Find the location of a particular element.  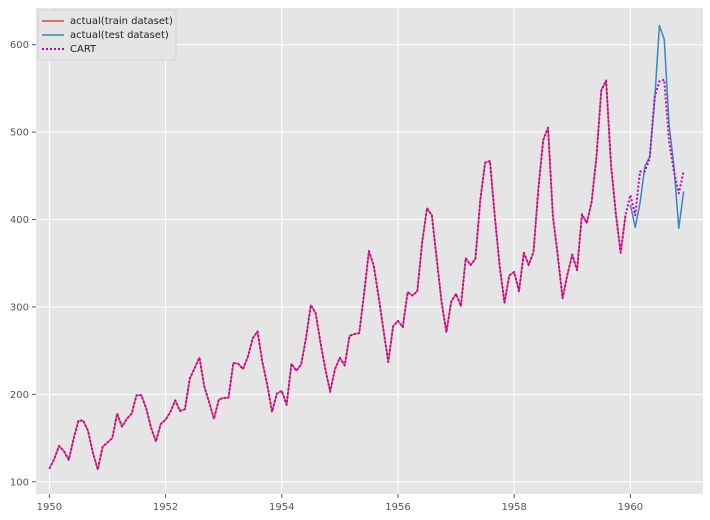

y-tick-label: 400 is located at coordinates (19, 220).